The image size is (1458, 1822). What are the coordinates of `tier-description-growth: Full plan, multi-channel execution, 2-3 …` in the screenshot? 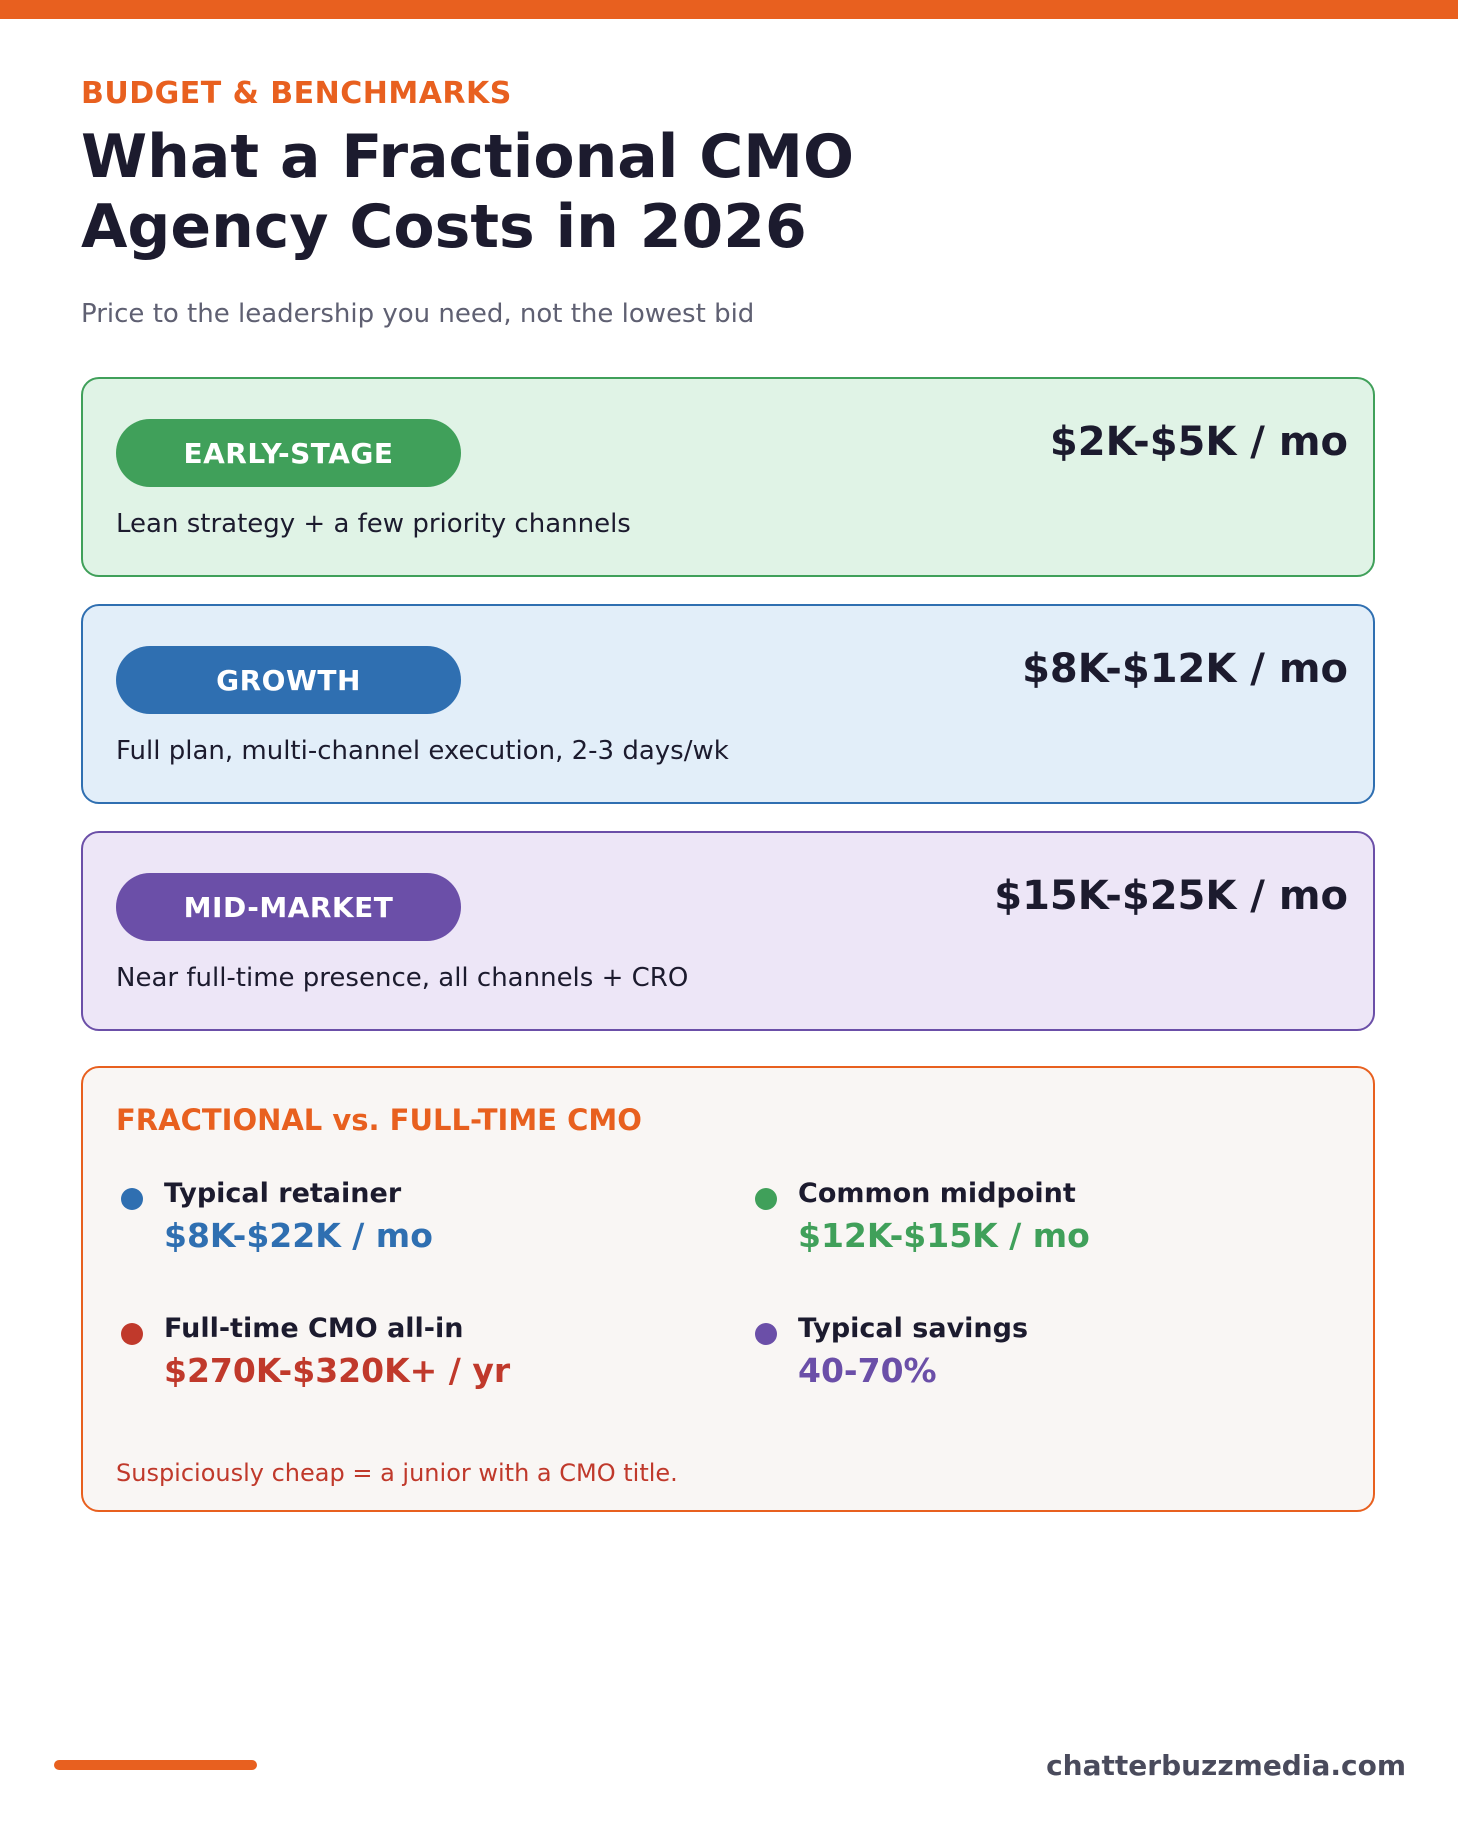 It's located at (422, 751).